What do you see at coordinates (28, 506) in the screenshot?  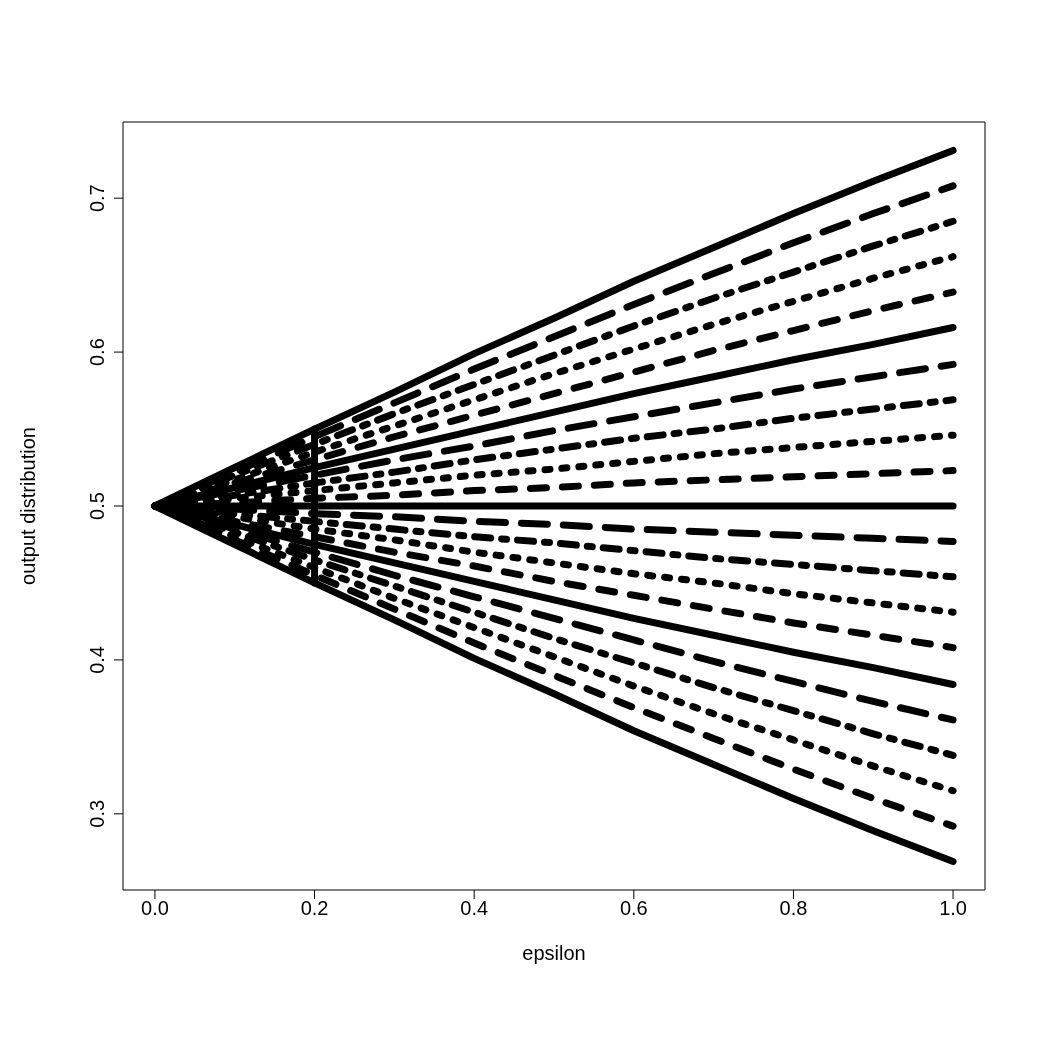 I see `y-axis-title: output distribution` at bounding box center [28, 506].